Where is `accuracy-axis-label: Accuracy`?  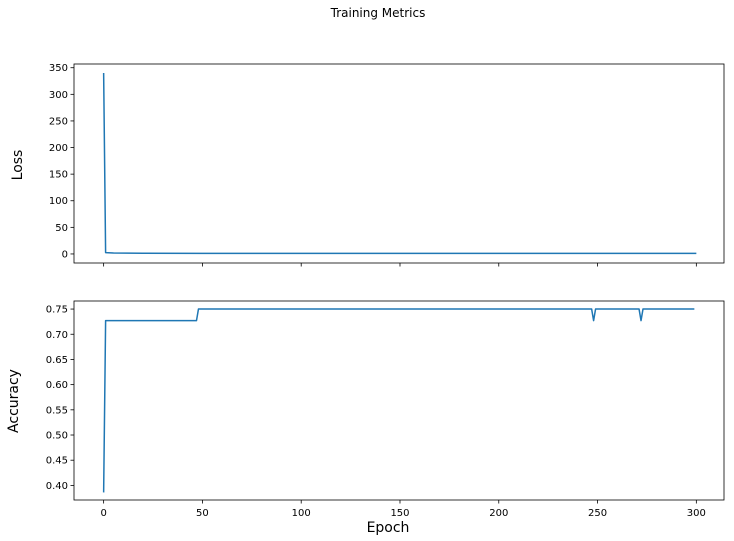 accuracy-axis-label: Accuracy is located at coordinates (14, 401).